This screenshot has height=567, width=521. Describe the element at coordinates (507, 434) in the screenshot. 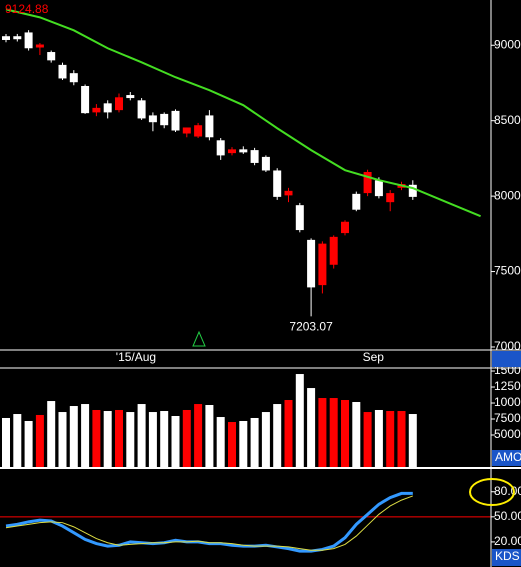

I see `y-tick-label: 5000` at that location.